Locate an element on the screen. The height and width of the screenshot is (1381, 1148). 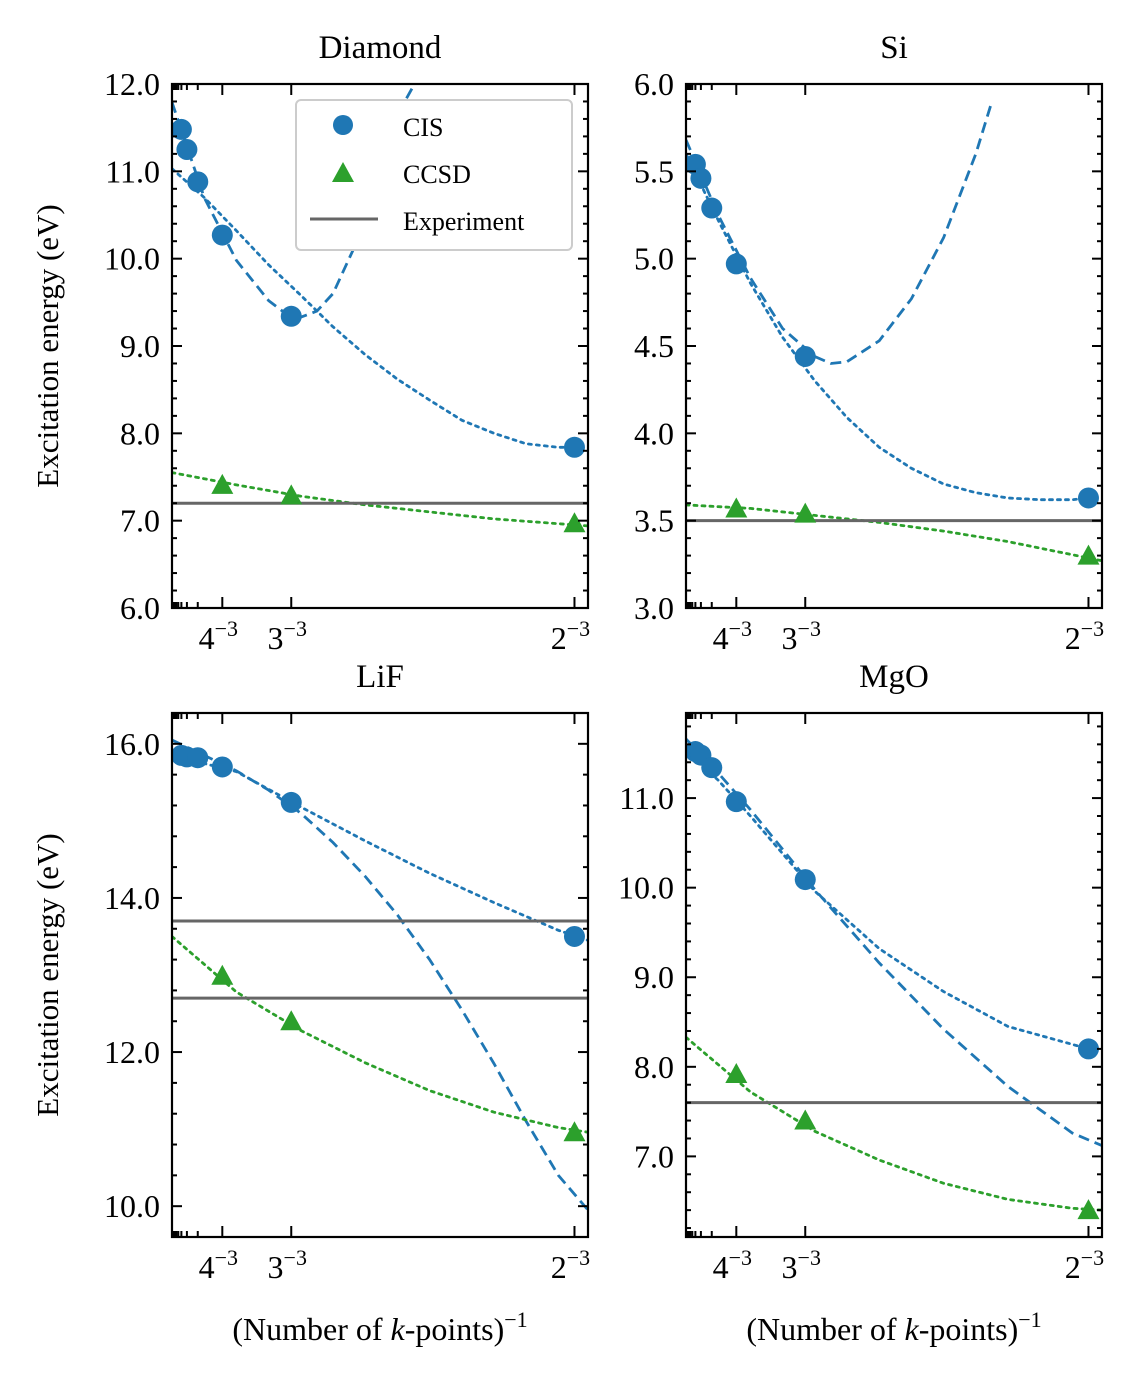
y-tick-label: 3.0 is located at coordinates (654, 608).